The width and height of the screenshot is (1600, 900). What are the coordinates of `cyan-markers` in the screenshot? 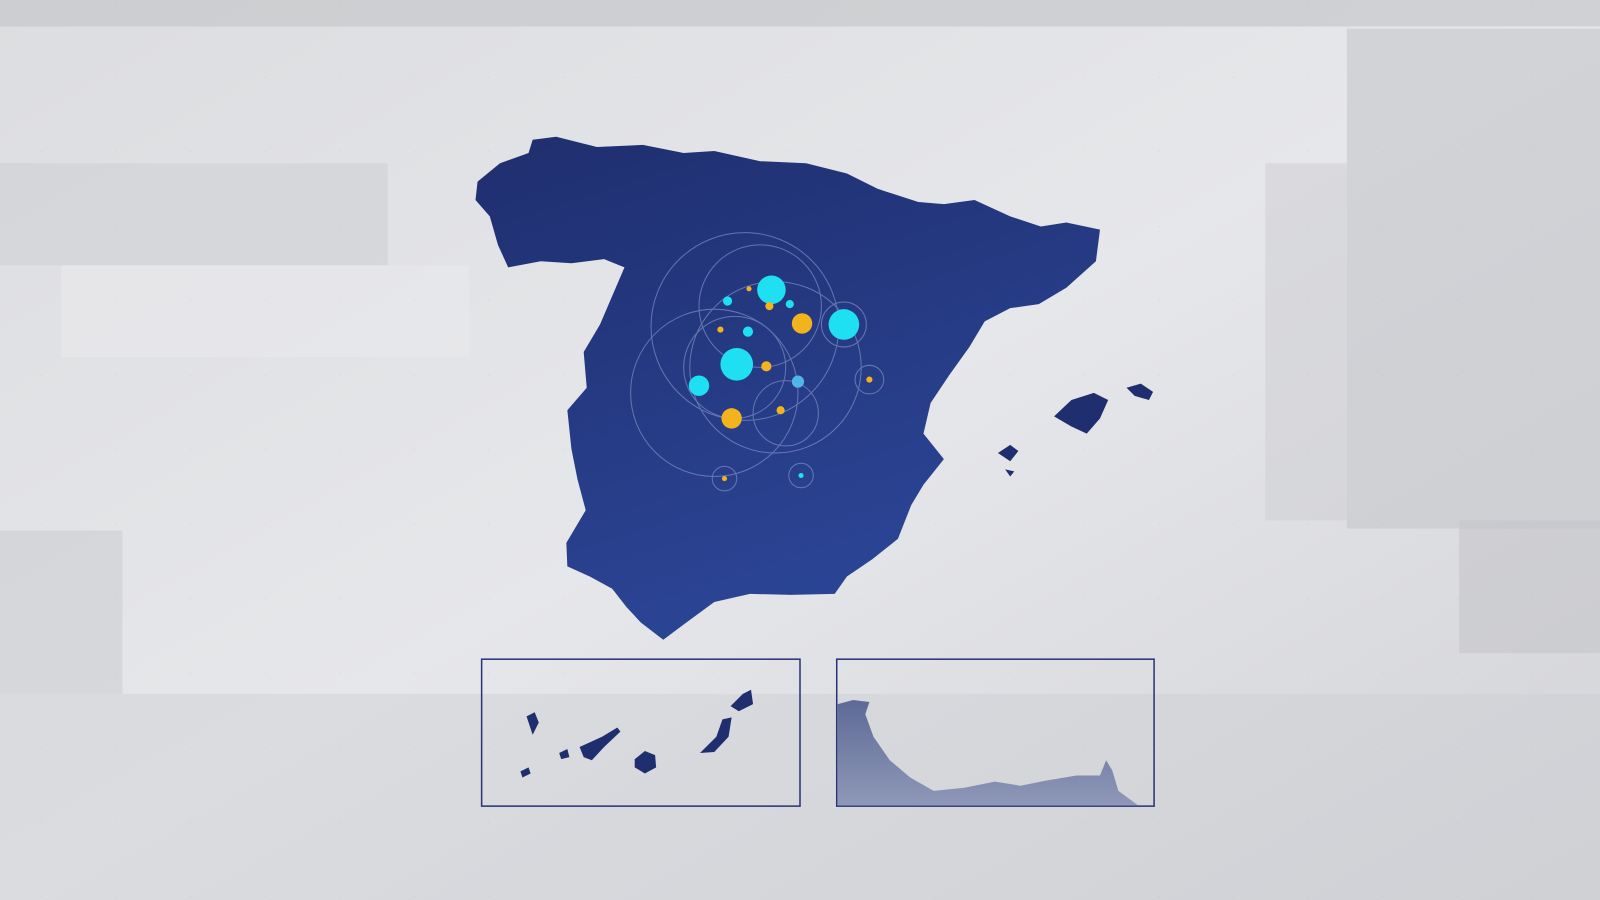 It's located at (774, 377).